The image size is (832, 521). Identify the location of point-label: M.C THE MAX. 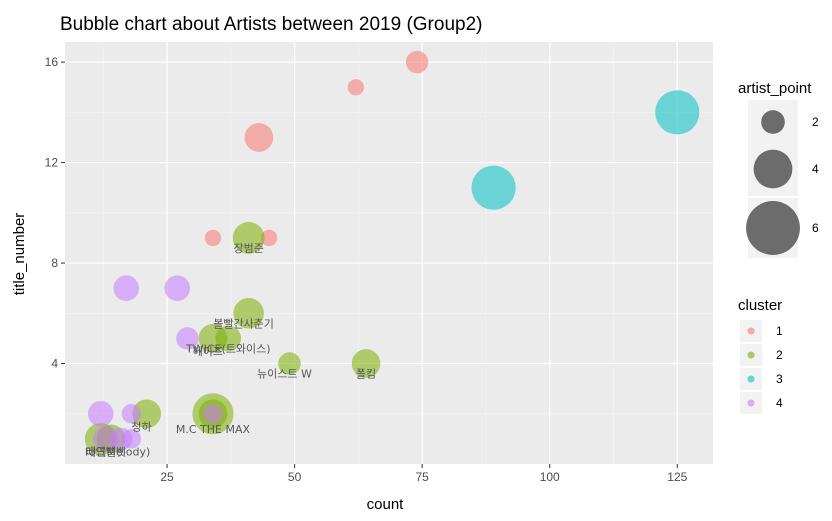
(213, 429).